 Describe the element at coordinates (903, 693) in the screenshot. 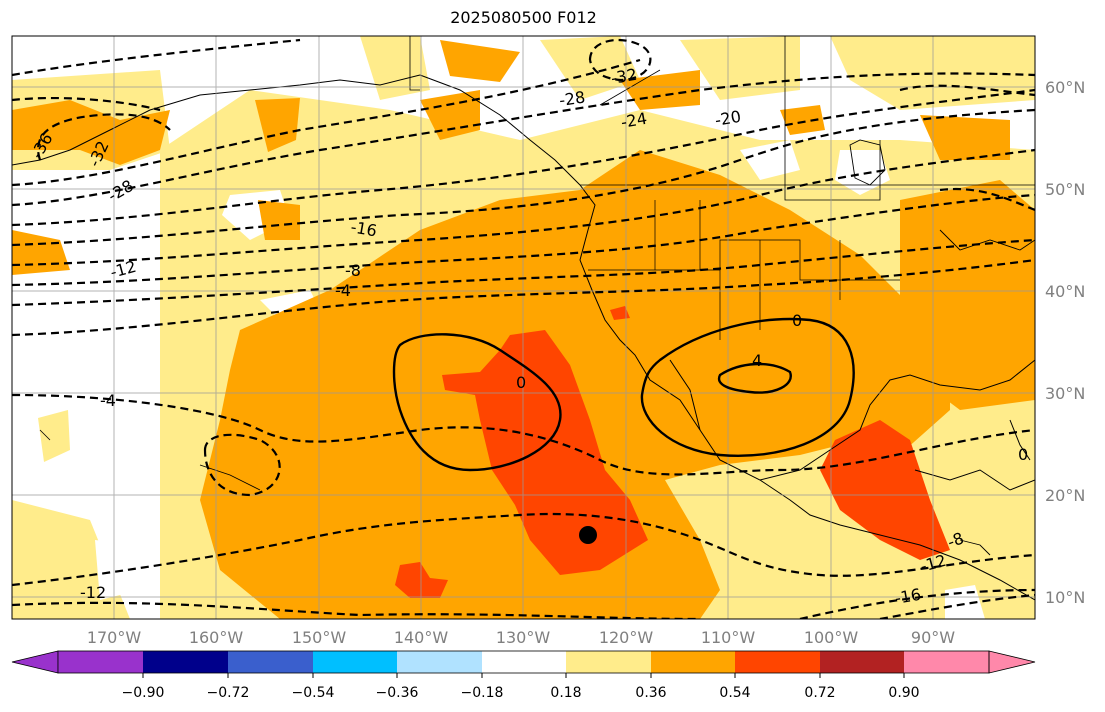

I see `colorbar-label: 0.90` at that location.